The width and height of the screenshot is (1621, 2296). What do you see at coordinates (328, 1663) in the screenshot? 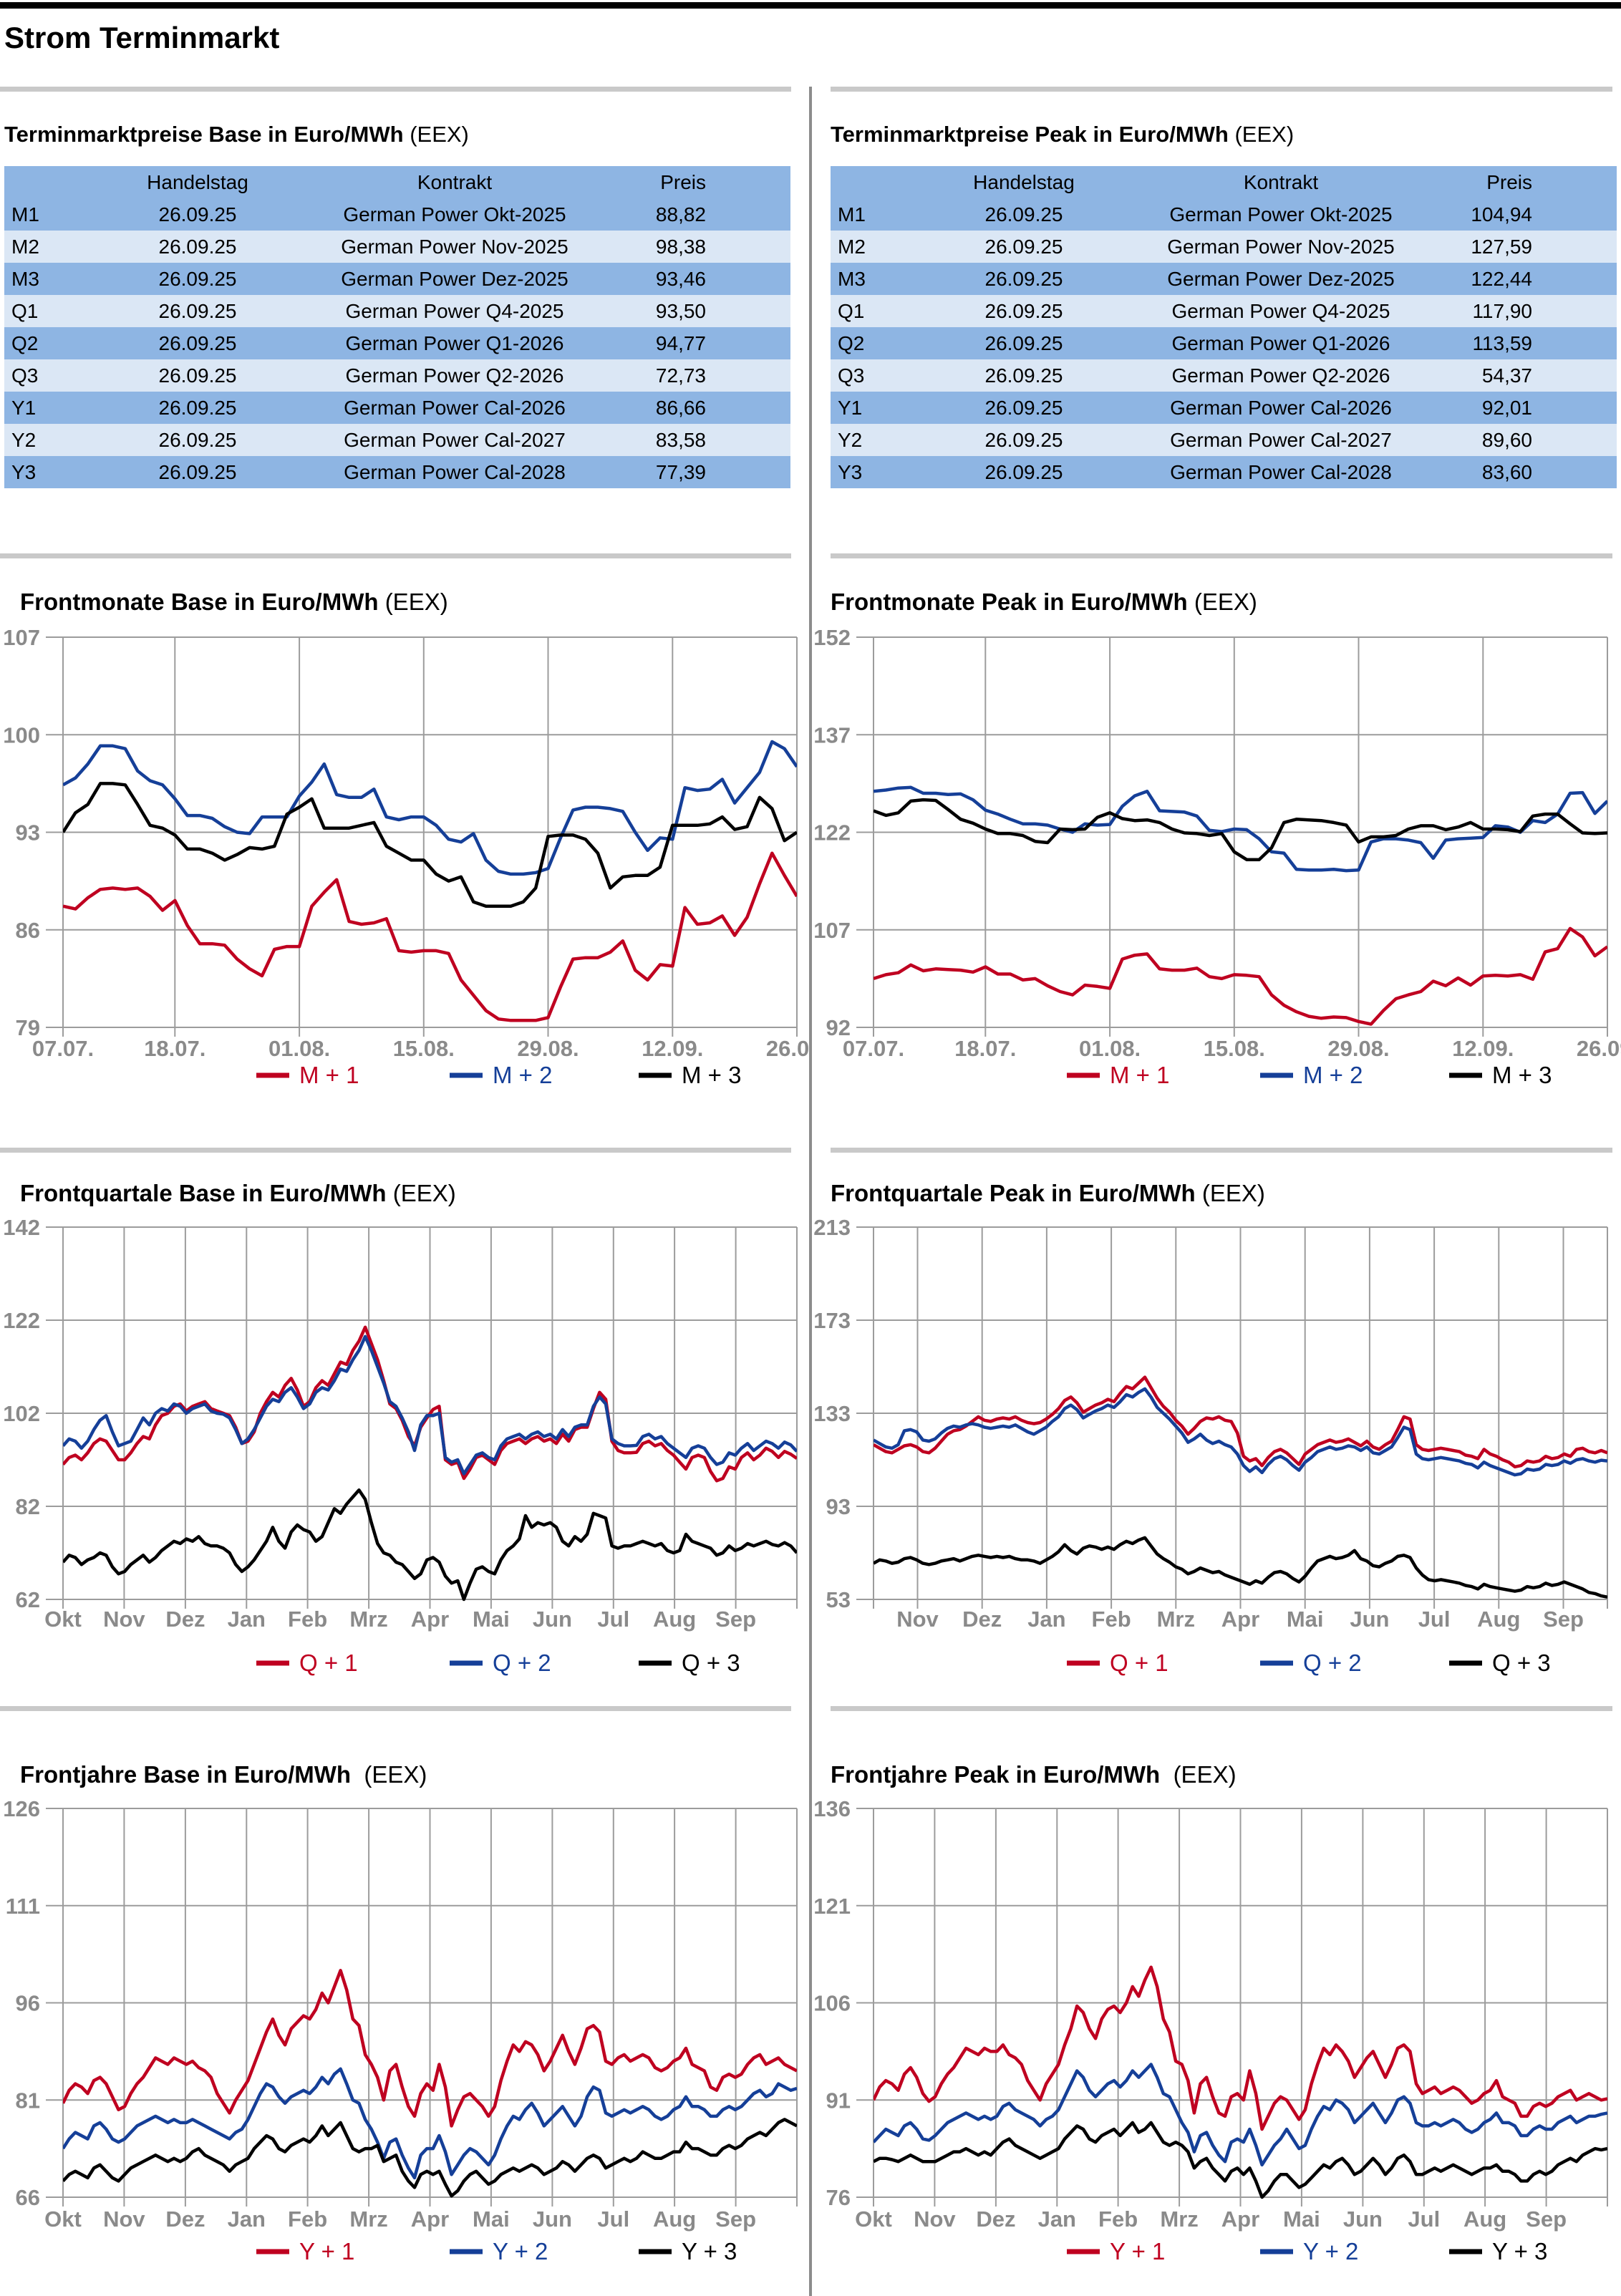
I see `legend-label: Q + 1` at bounding box center [328, 1663].